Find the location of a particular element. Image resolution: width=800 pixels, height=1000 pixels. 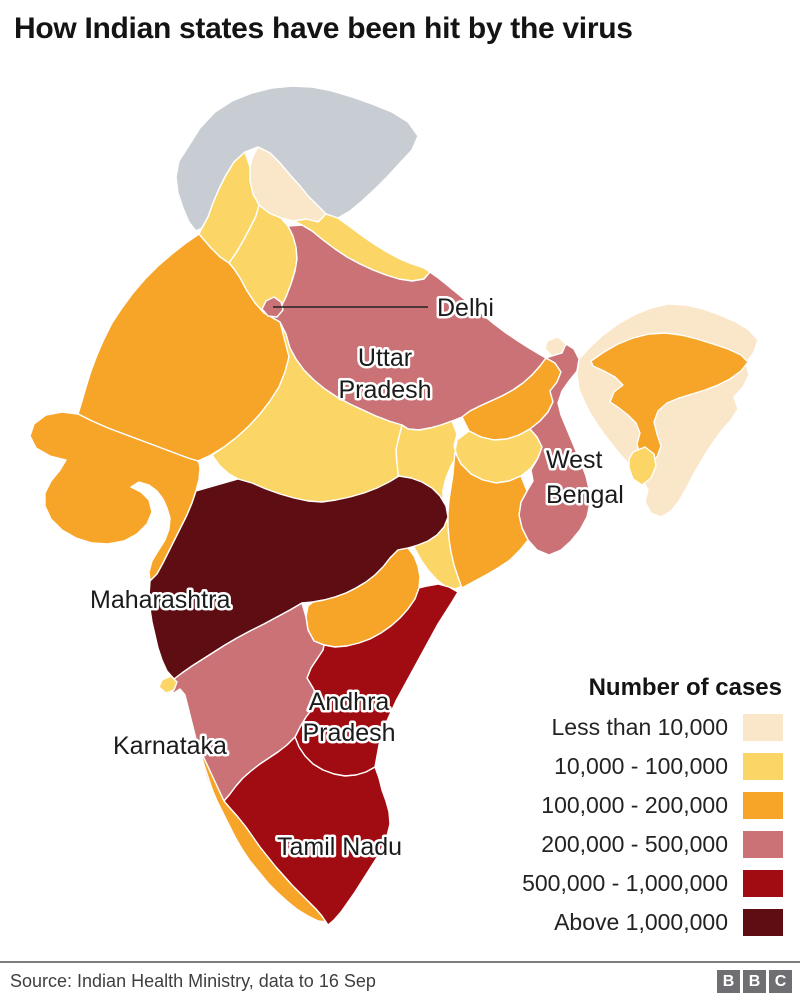

bbc-logo-letter: C is located at coordinates (780, 981).